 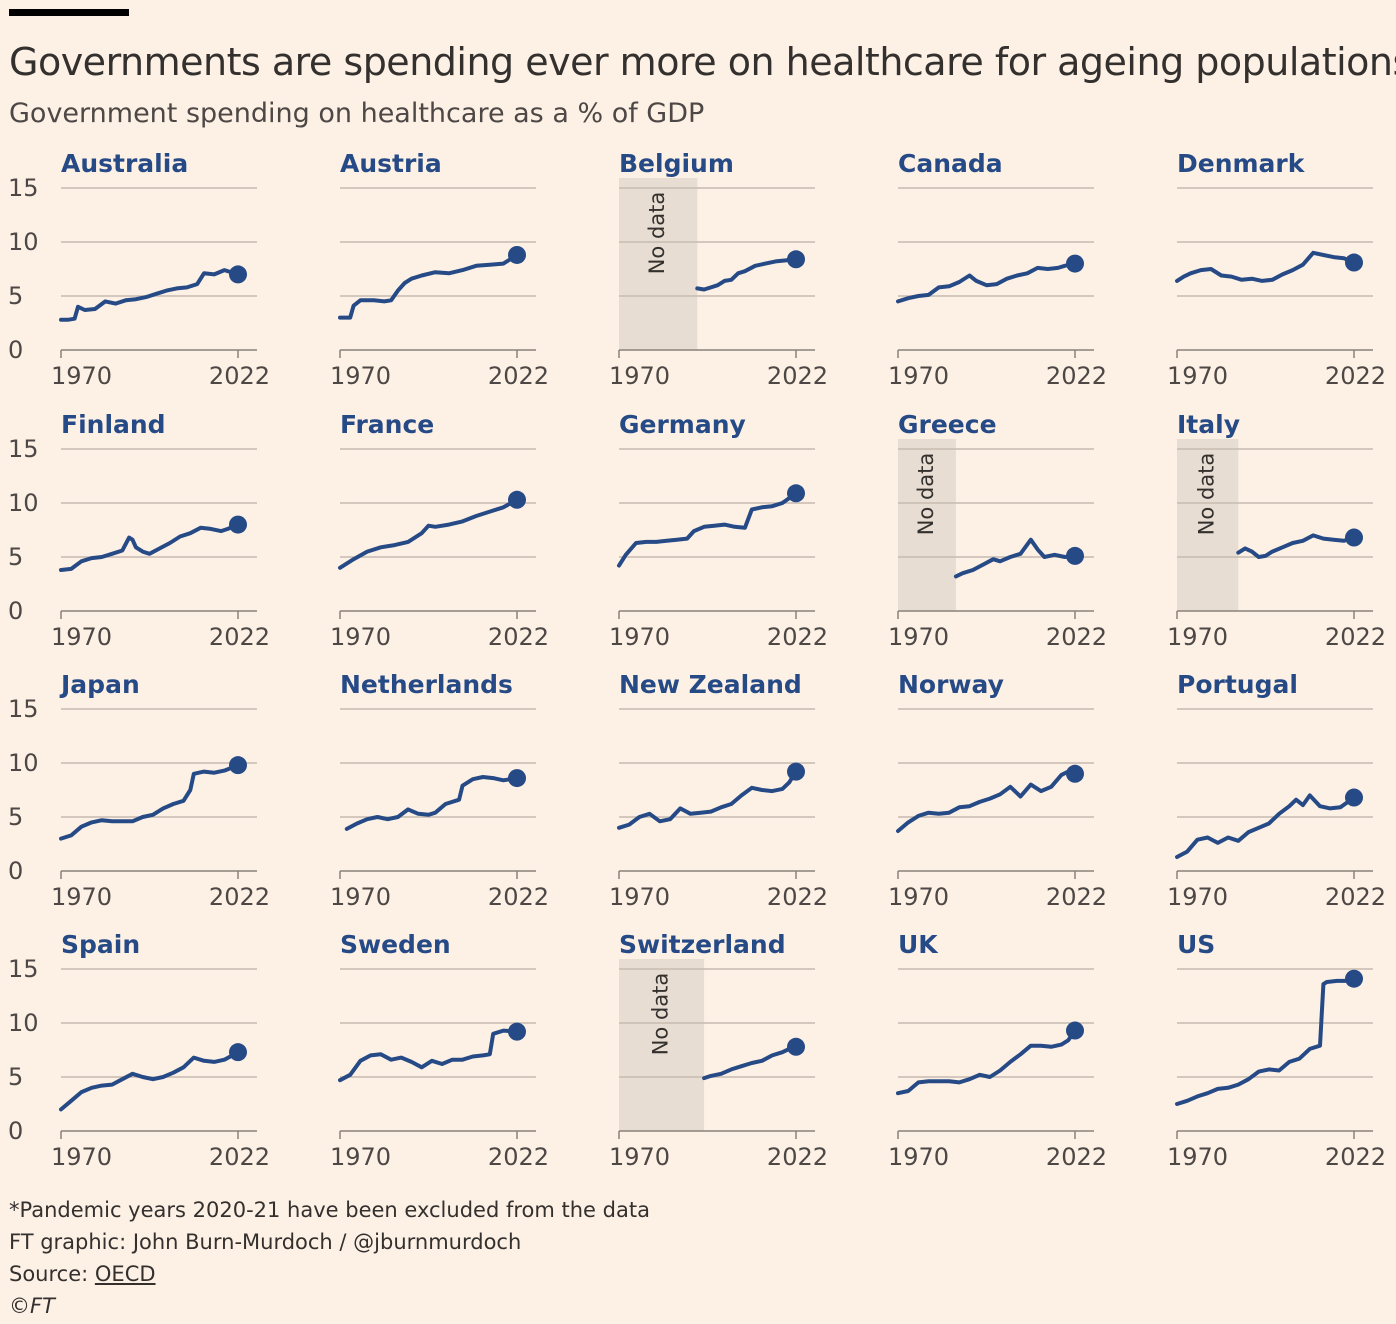 I want to click on y-tick-label-5-r0: 5, so click(x=15, y=296).